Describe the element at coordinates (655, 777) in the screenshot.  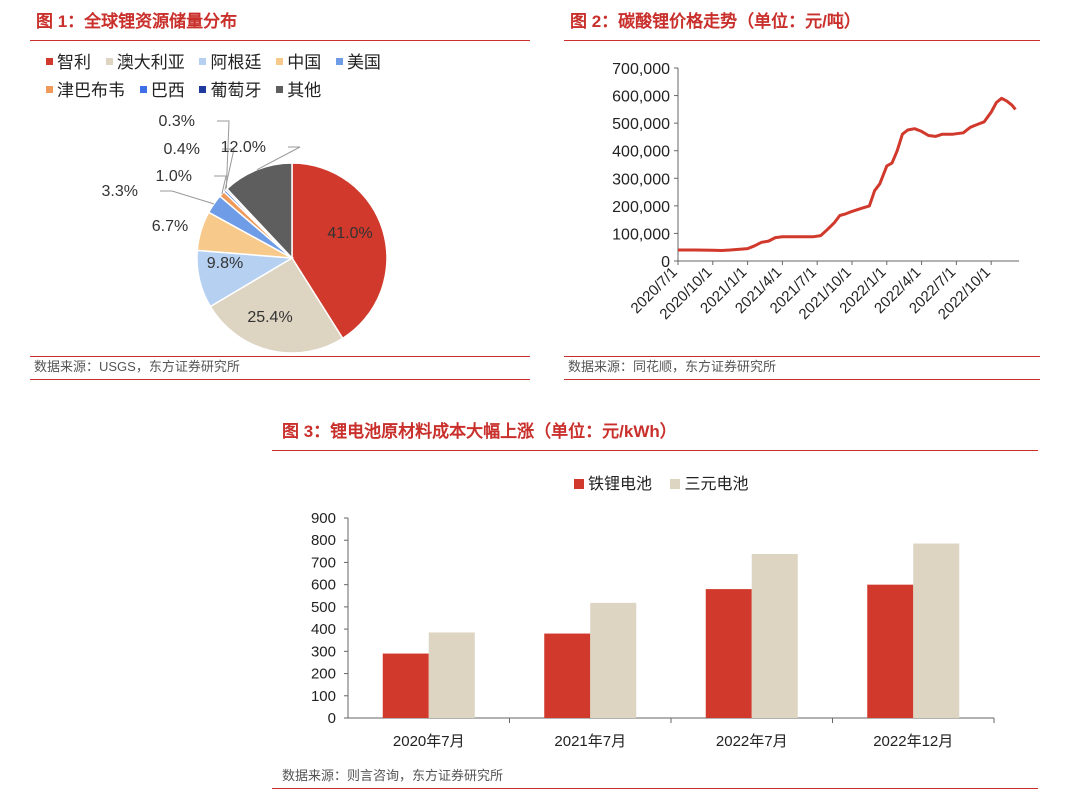
I see `bar-source: 数据来源：则言咨询，东方证券研究所` at that location.